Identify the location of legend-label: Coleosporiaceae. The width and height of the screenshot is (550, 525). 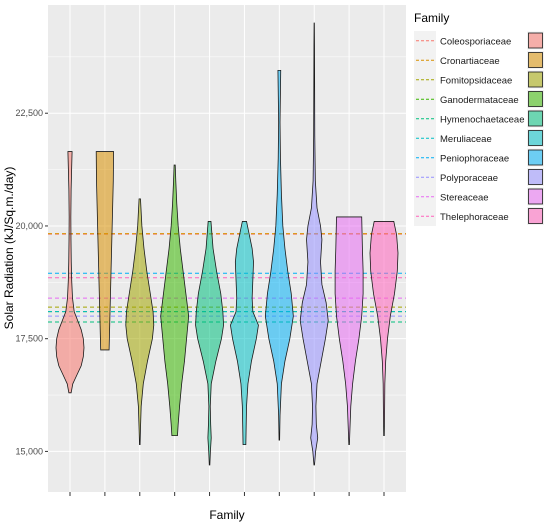
(475, 41).